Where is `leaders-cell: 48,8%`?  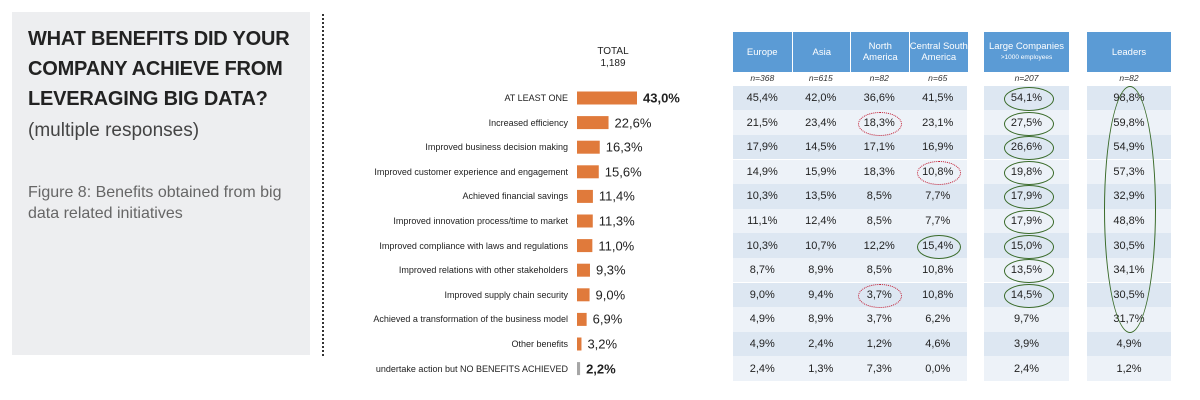 leaders-cell: 48,8% is located at coordinates (1129, 221).